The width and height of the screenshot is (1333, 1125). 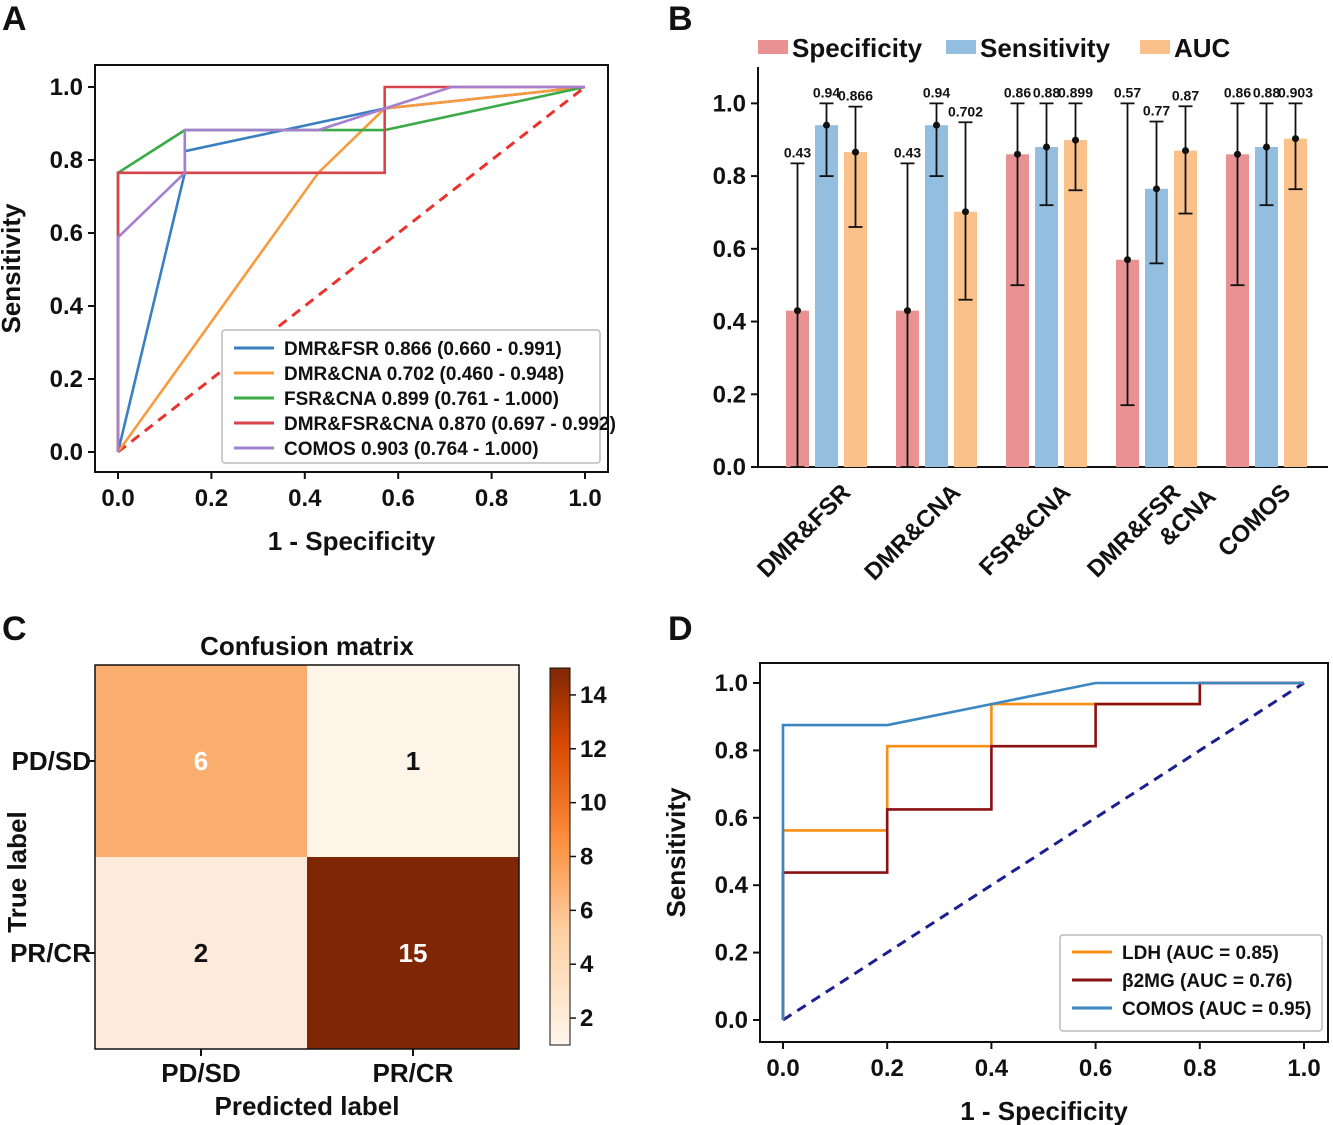 I want to click on panel-a-y-tick-label: 1.0, so click(x=66, y=87).